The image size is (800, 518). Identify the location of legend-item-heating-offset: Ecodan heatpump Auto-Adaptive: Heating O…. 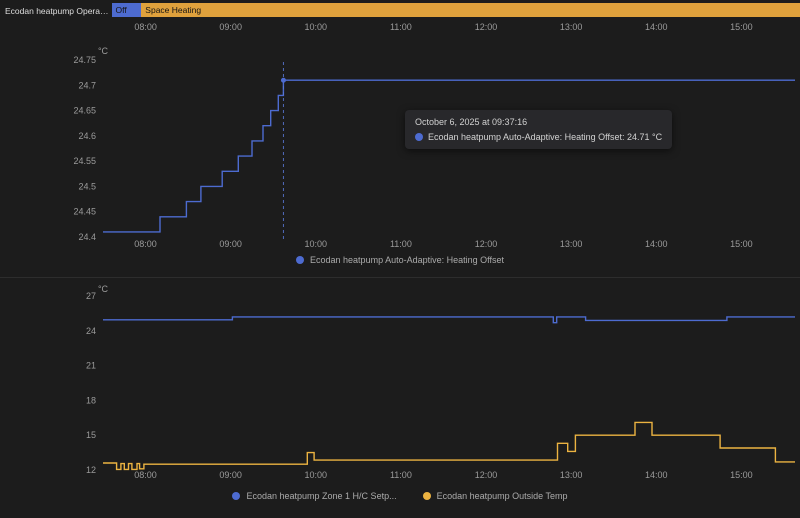
(400, 260).